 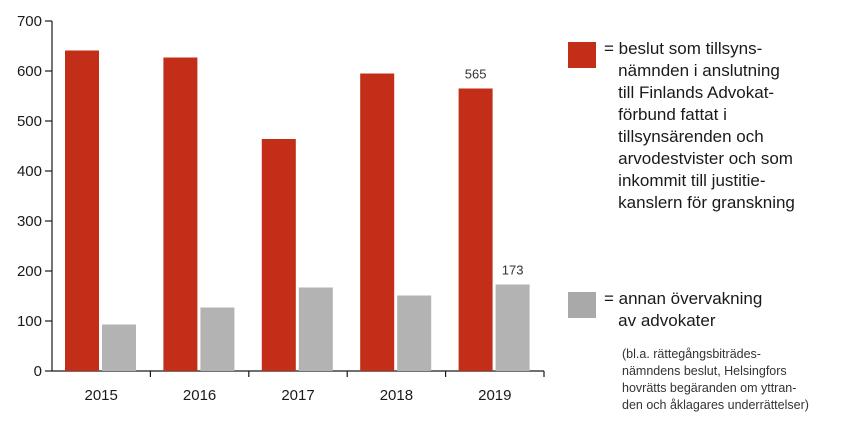 What do you see at coordinates (101, 395) in the screenshot?
I see `x-tick-label: 2015` at bounding box center [101, 395].